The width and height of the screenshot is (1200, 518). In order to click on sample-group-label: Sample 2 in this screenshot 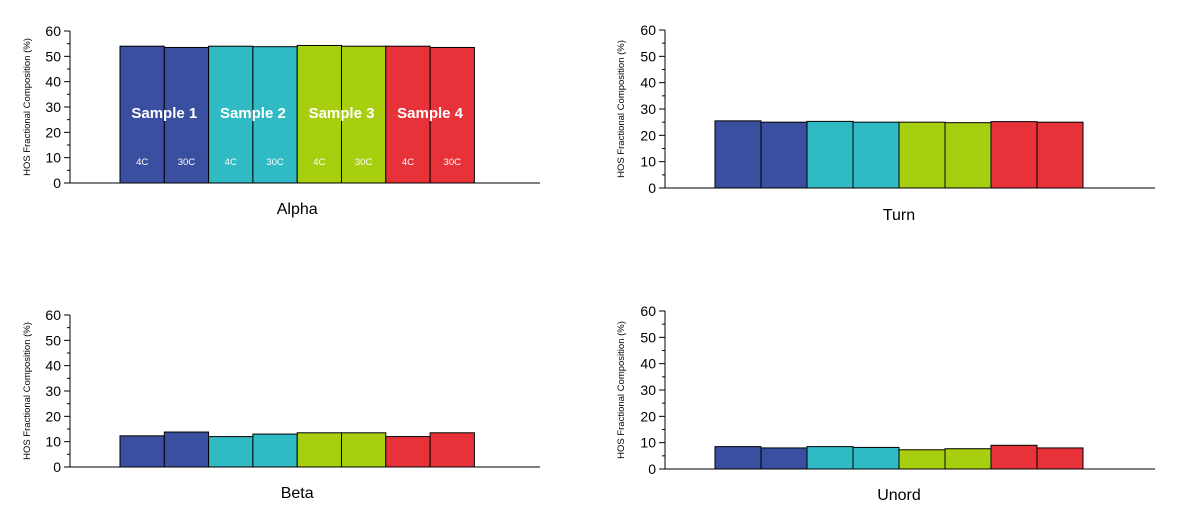, I will do `click(253, 113)`.